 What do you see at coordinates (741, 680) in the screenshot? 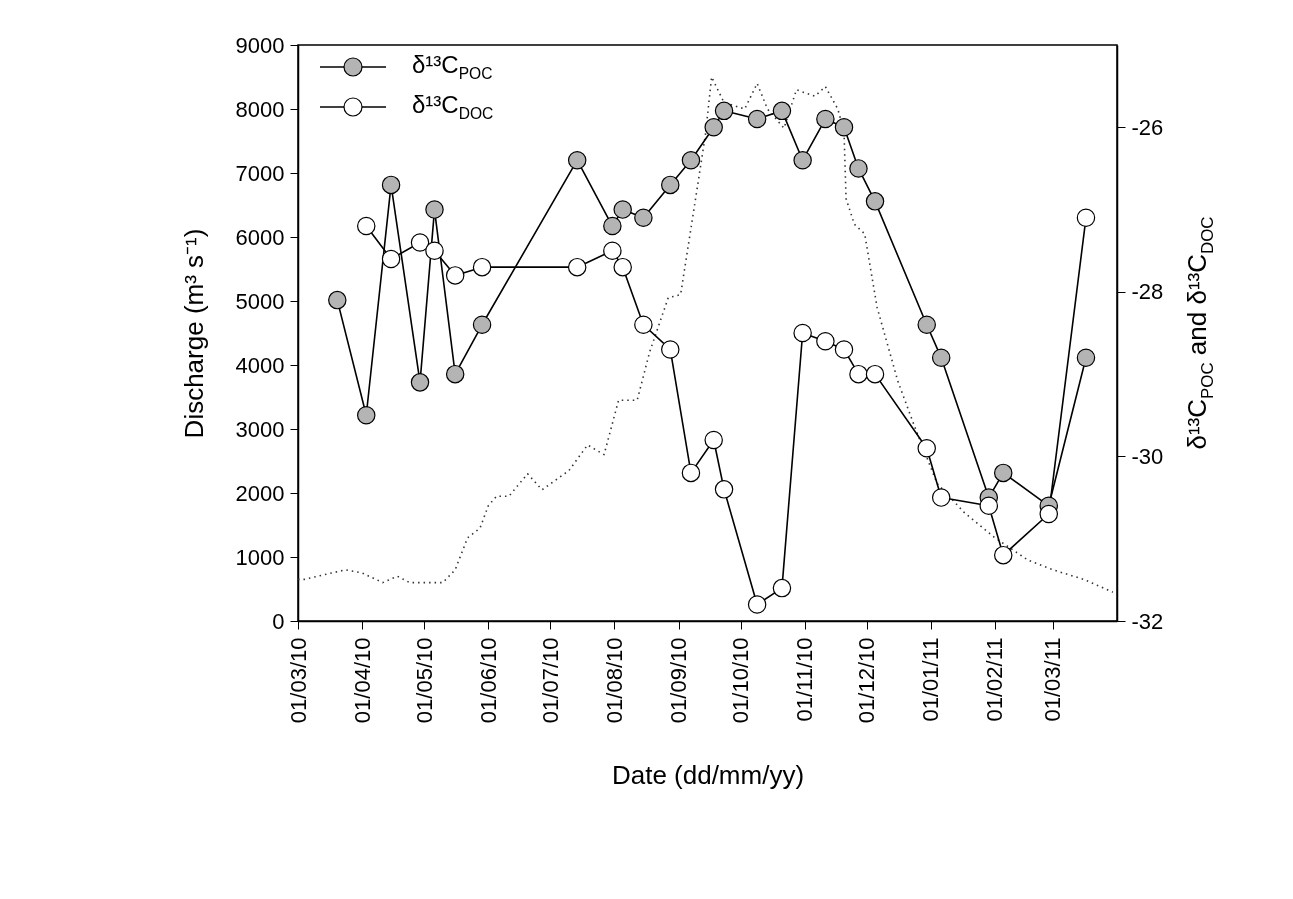
I see `x-tick-label: 01/10/10` at bounding box center [741, 680].